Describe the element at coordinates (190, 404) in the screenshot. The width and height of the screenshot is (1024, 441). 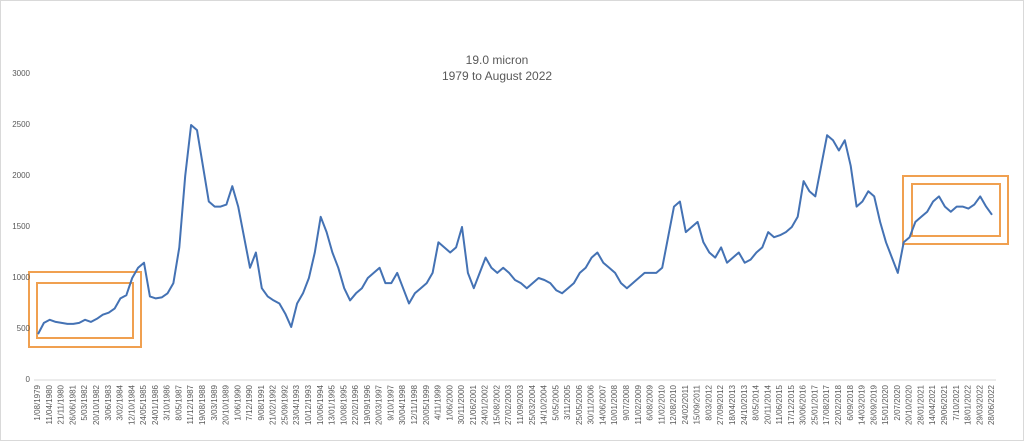
I see `x-tick-label: 11/12/1987` at that location.